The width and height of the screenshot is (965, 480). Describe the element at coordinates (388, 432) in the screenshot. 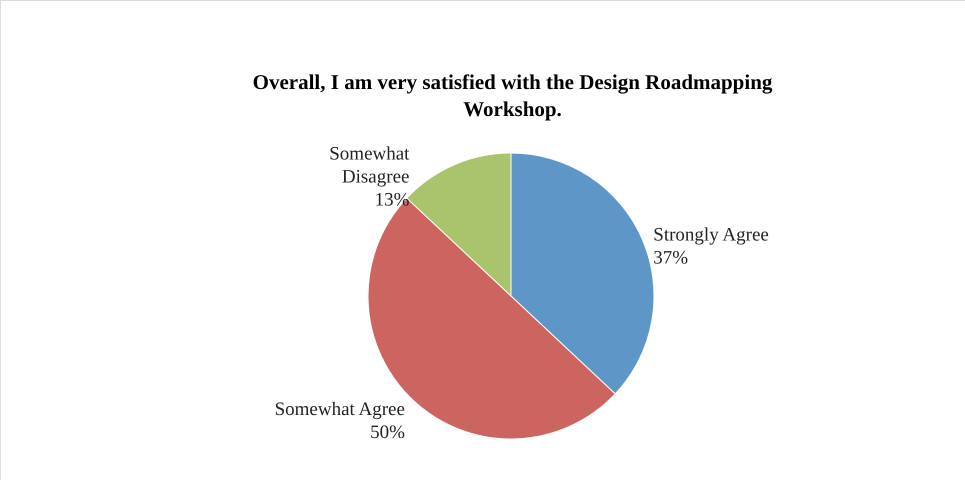

I see `data-label: 50%` at that location.